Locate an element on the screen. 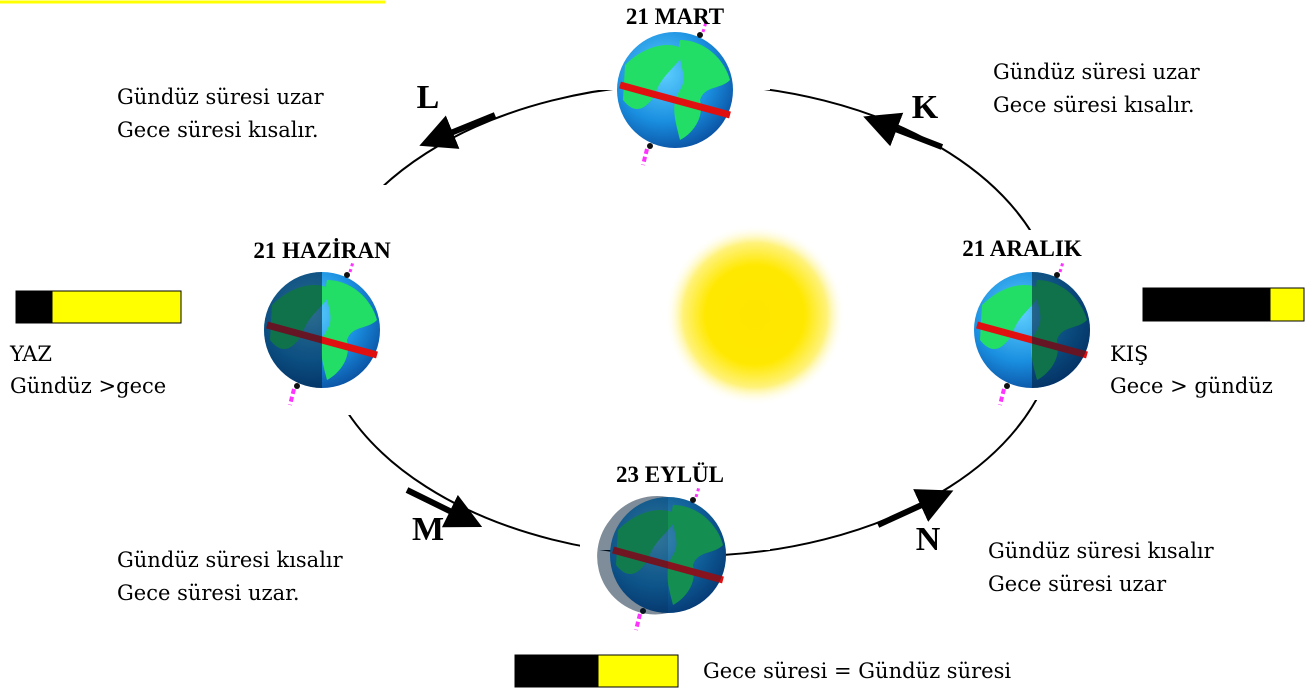 This screenshot has height=693, width=1315. arrow-label: M is located at coordinates (428, 529).